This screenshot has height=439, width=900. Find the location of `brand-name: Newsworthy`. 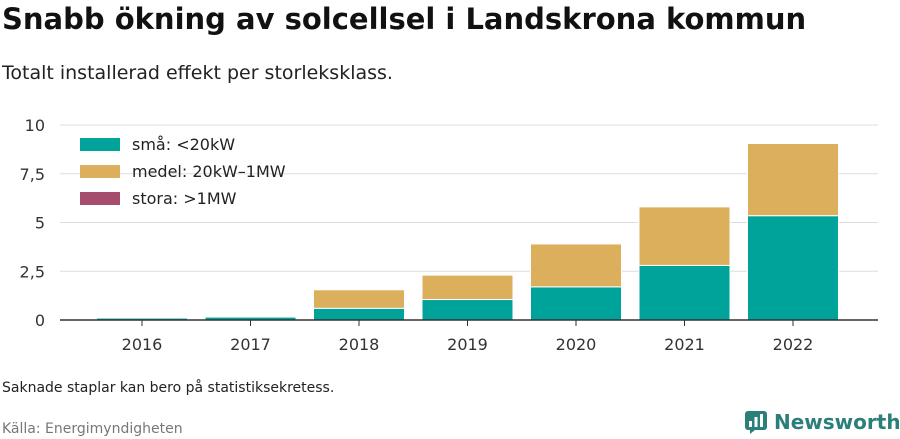

brand-name: Newsworthy is located at coordinates (837, 422).